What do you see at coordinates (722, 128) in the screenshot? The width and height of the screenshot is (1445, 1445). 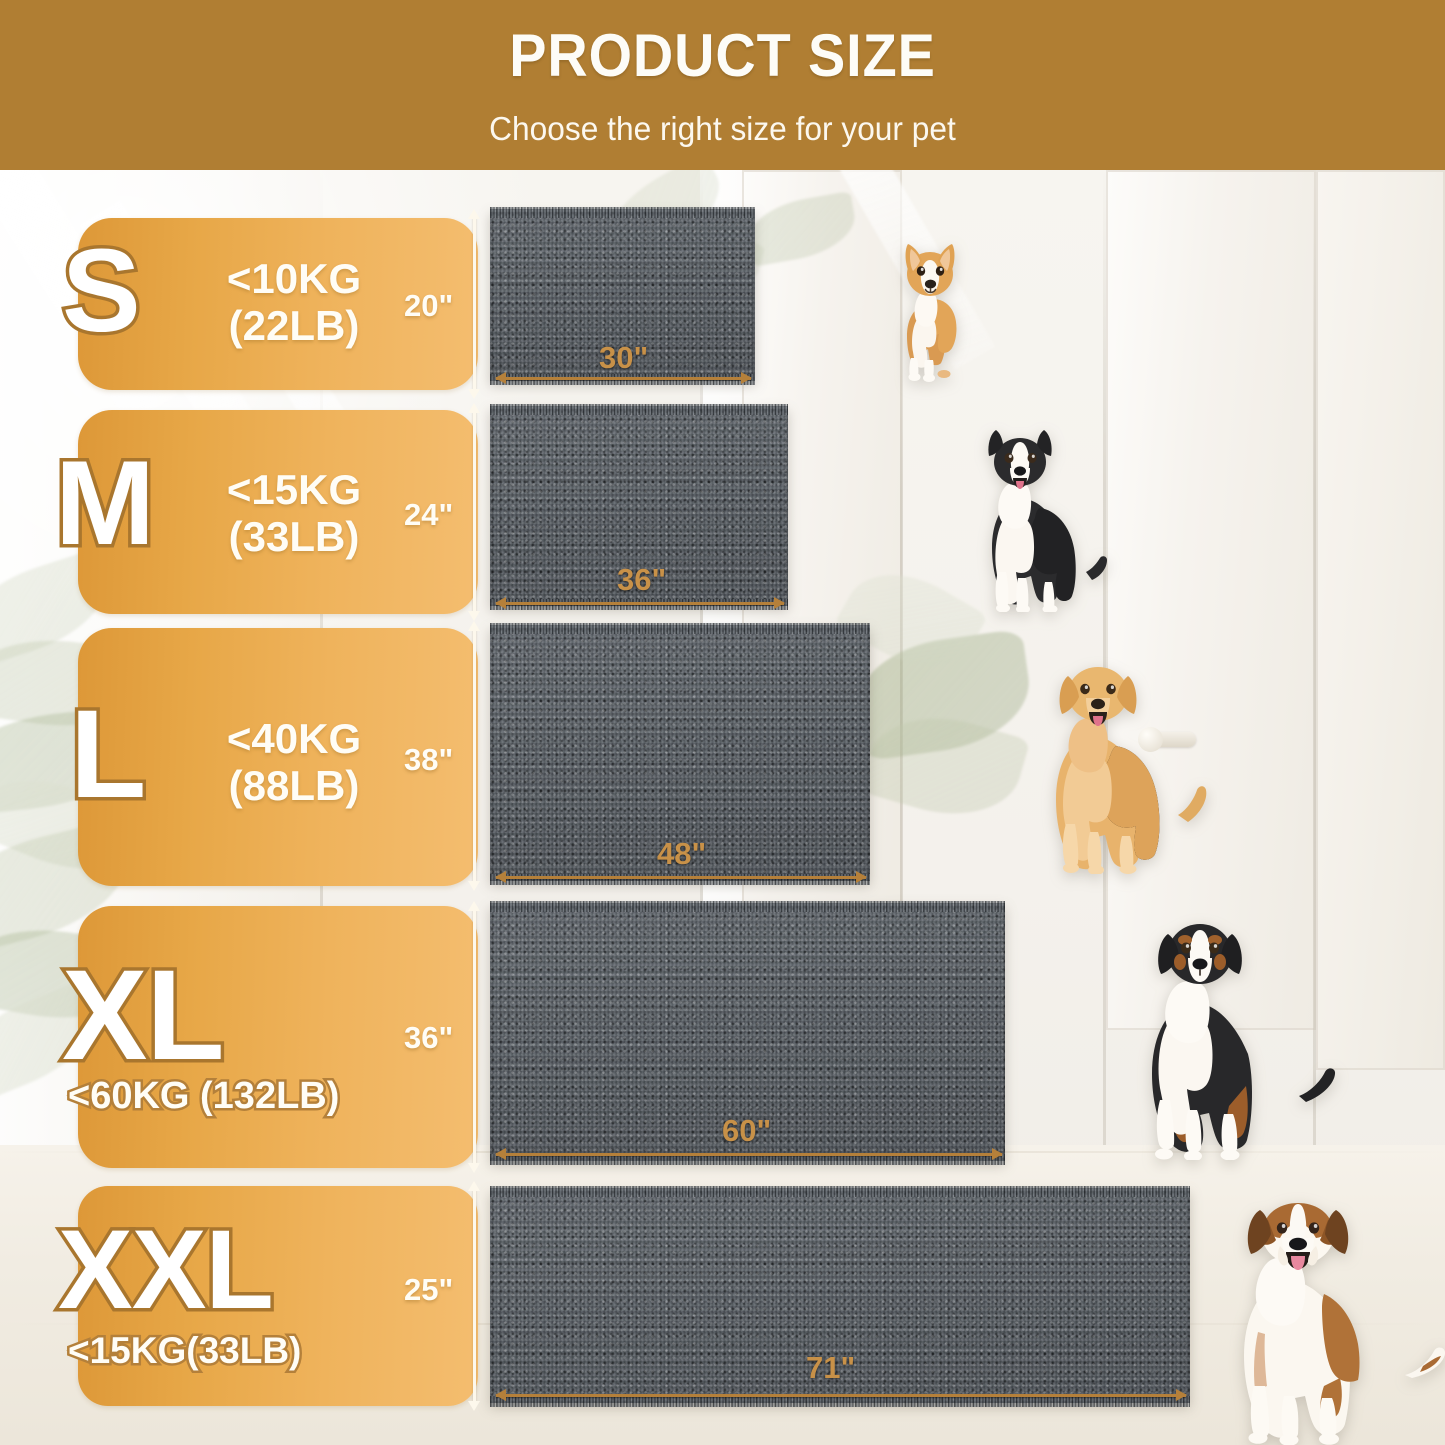 I see `page-subtitle: Choose the right size for your pet` at bounding box center [722, 128].